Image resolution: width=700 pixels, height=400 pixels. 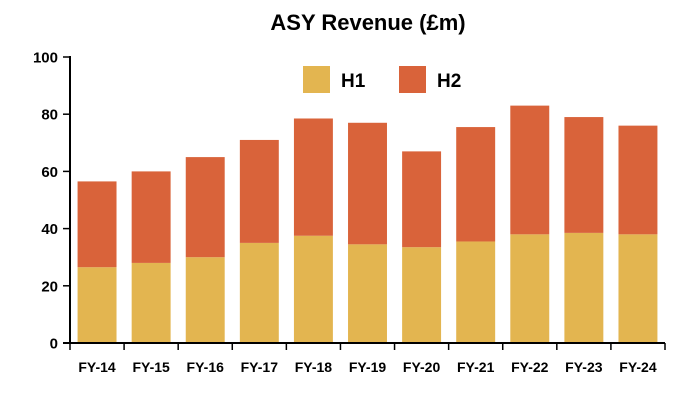 What do you see at coordinates (353, 81) in the screenshot?
I see `legend-label-h1: H1` at bounding box center [353, 81].